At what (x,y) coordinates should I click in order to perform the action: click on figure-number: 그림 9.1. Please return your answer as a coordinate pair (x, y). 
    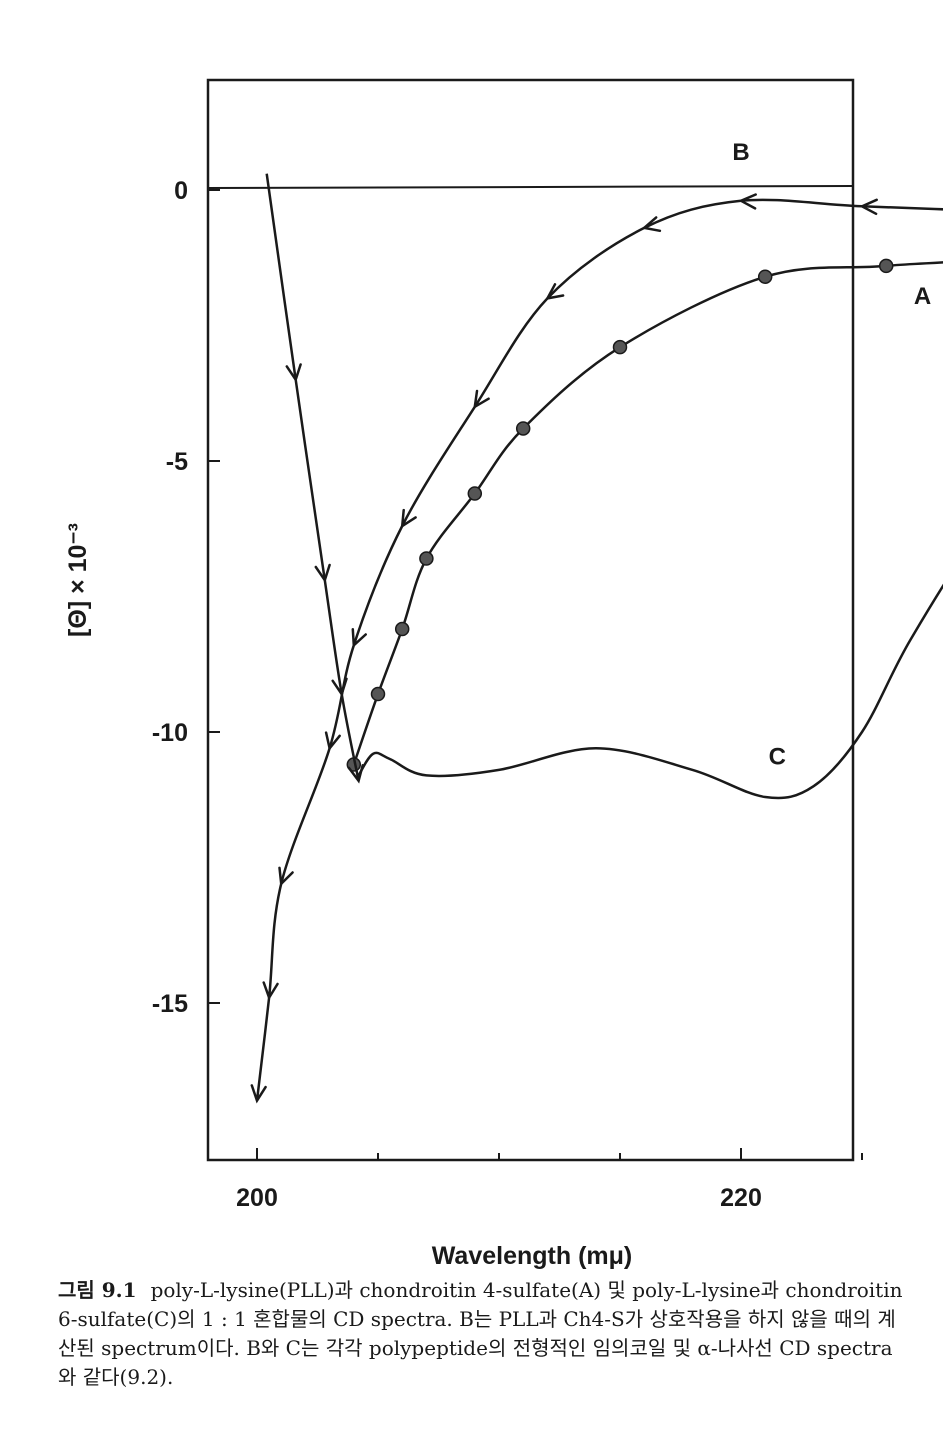
    Looking at the image, I should click on (97, 1290).